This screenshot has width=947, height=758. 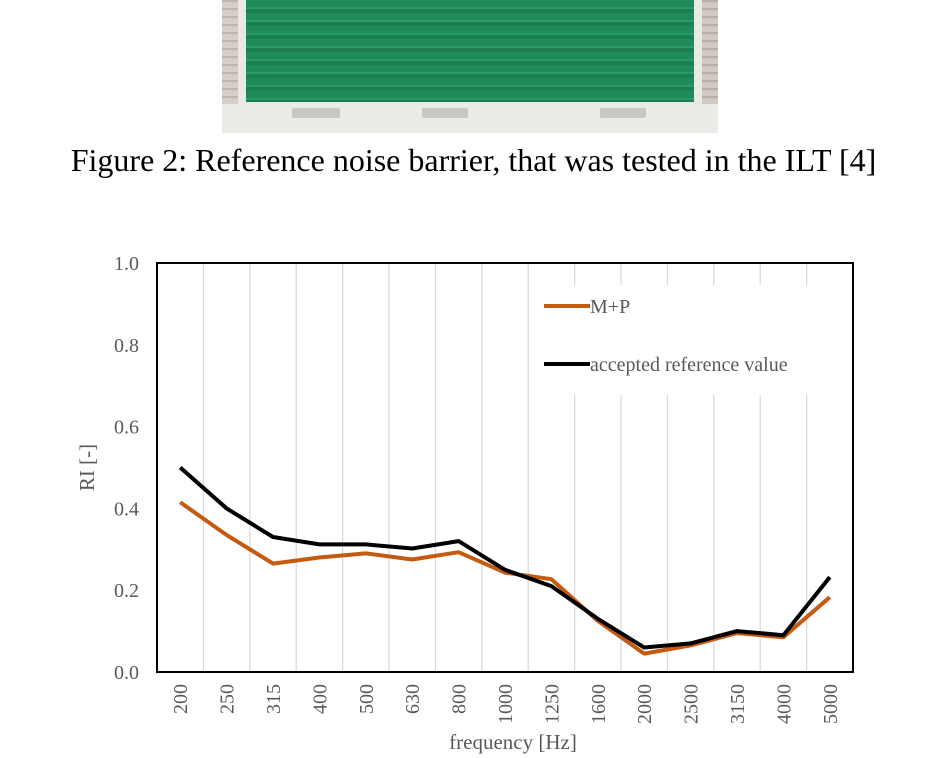 I want to click on x-tick-label: 315, so click(x=274, y=699).